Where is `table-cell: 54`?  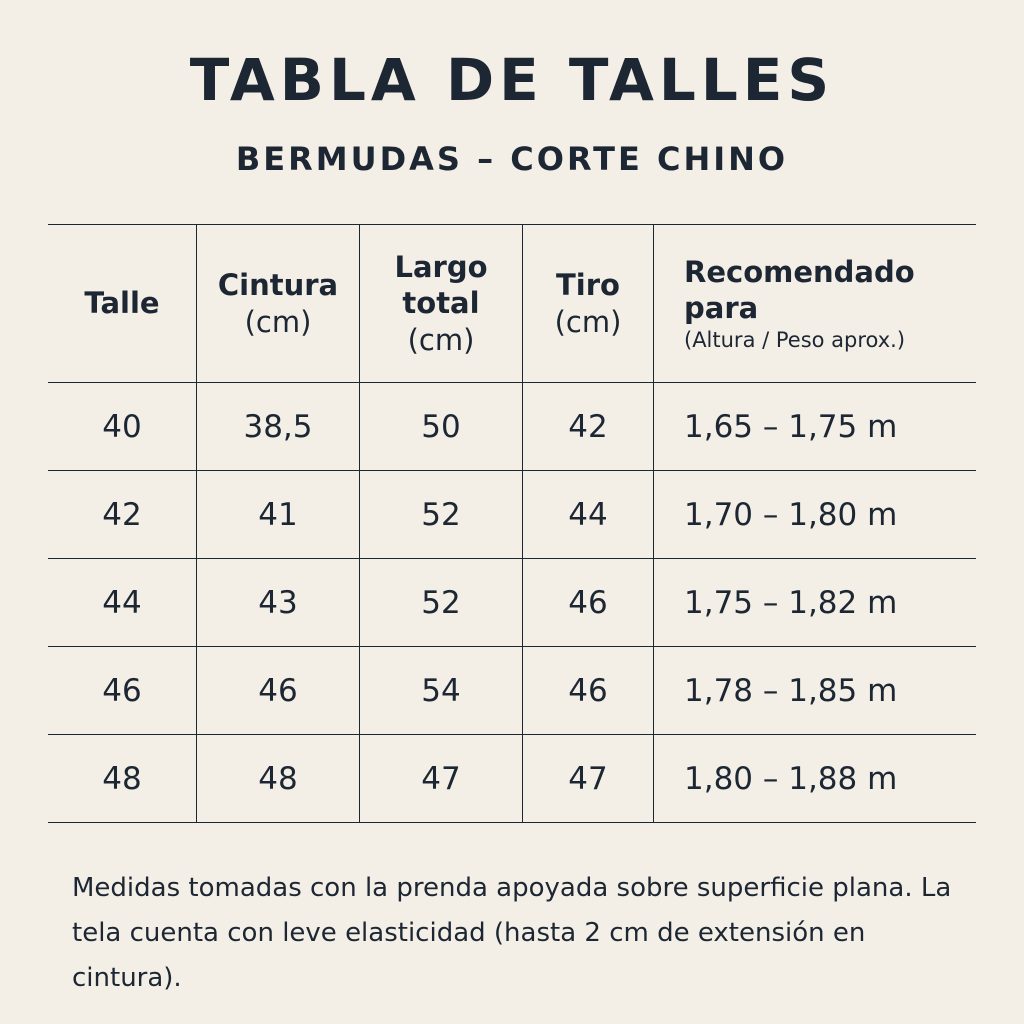
table-cell: 54 is located at coordinates (441, 690).